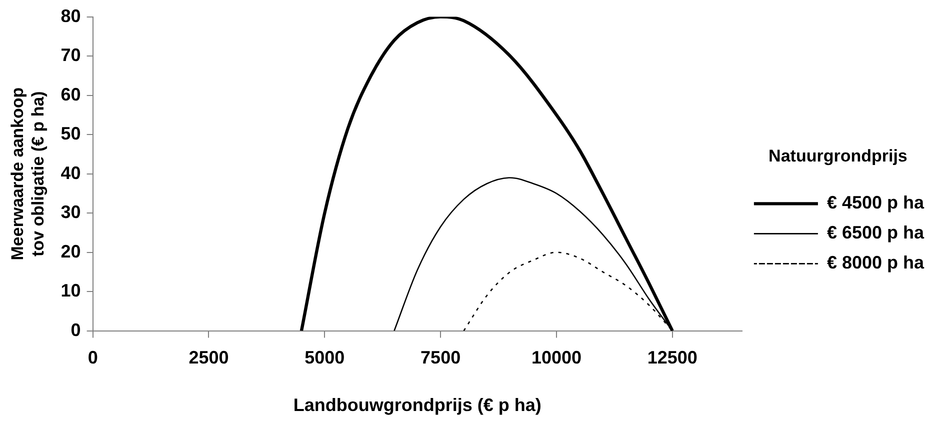 This screenshot has width=942, height=425. Describe the element at coordinates (70, 251) in the screenshot. I see `y-tick-label: 20` at that location.